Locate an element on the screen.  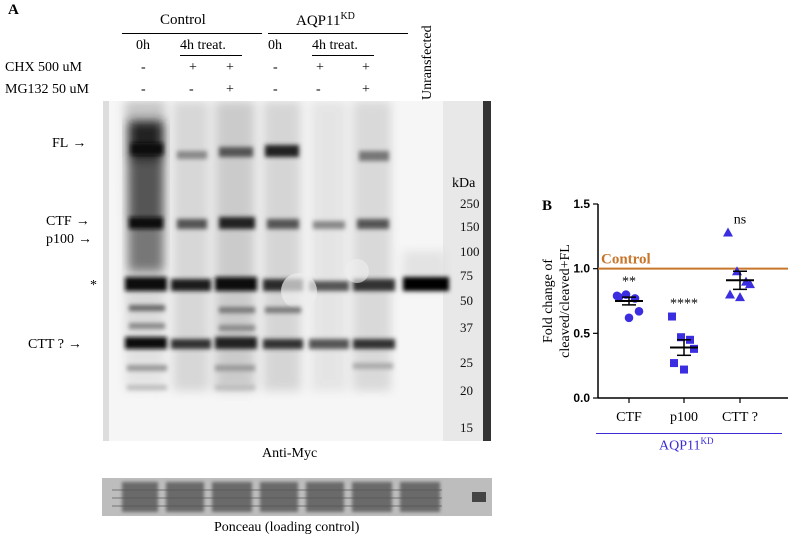
kda-marker: 75 is located at coordinates (466, 275).